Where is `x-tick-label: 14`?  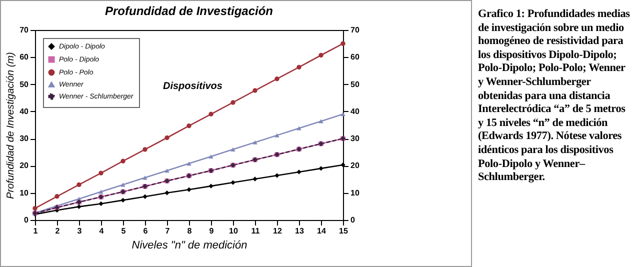 x-tick-label: 14 is located at coordinates (321, 231).